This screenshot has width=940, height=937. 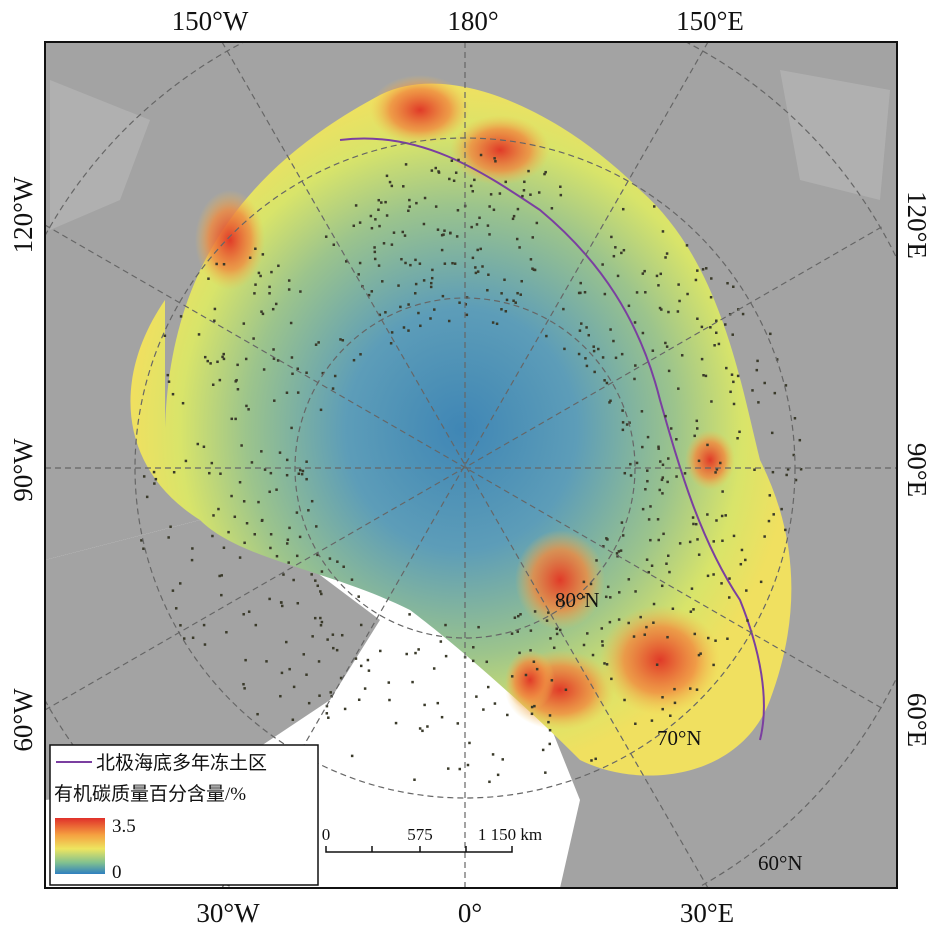 I want to click on colorbar-title: 有机碳质量百分含量/%, so click(x=150, y=794).